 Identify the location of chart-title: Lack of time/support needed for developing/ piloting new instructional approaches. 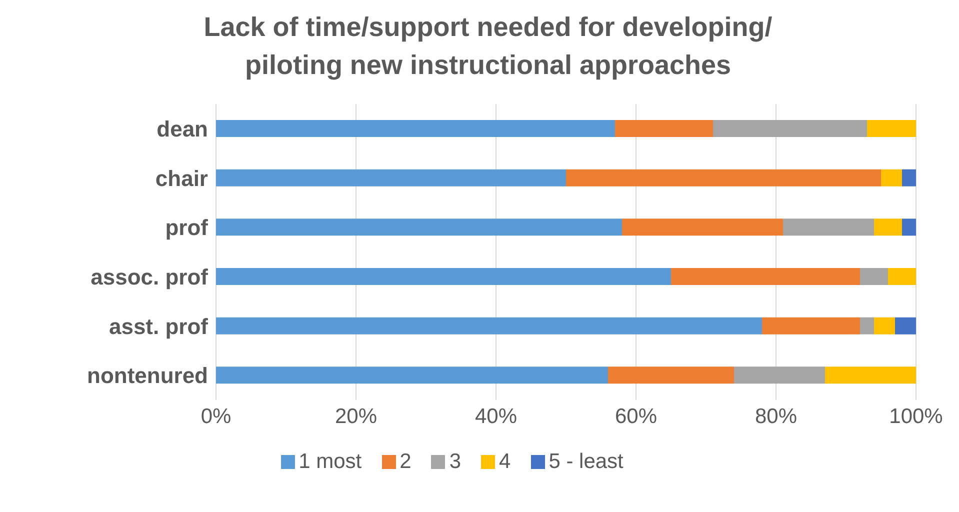
(488, 46).